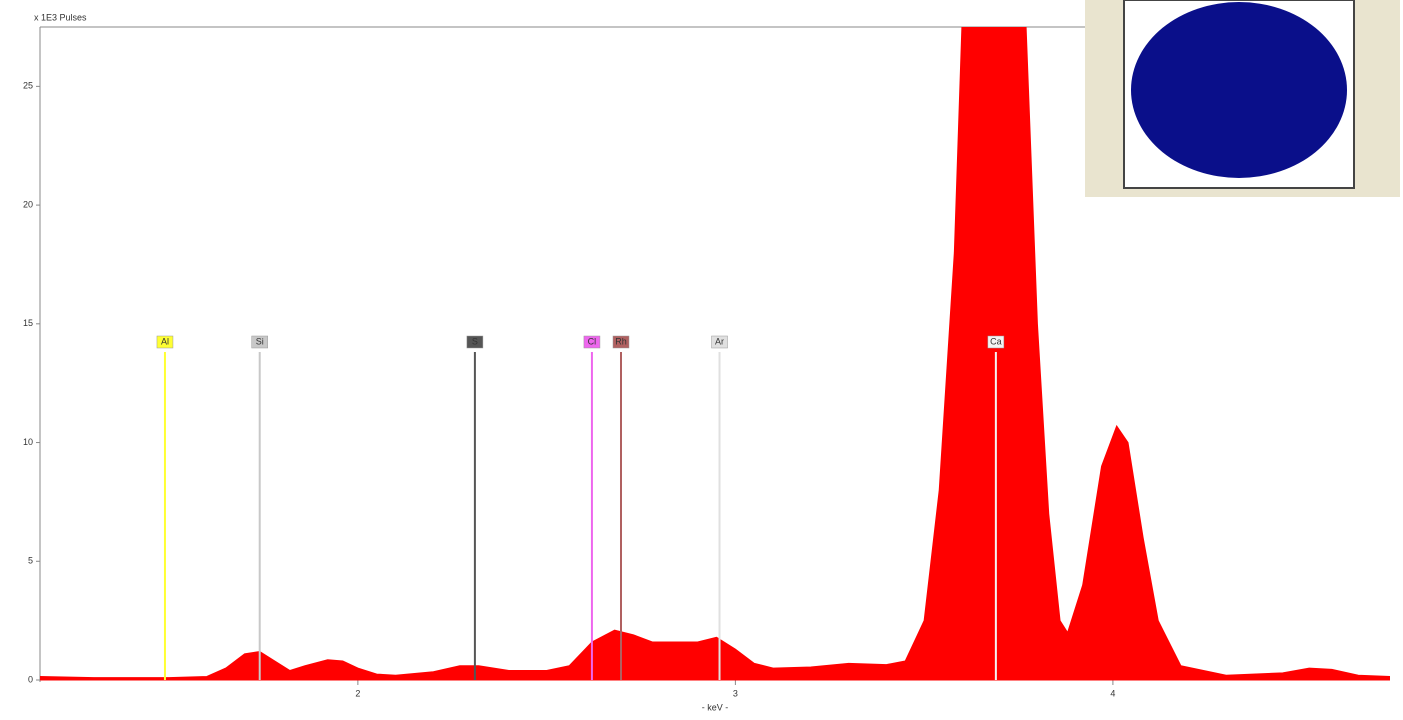 The height and width of the screenshot is (720, 1403). I want to click on y-tick-label: 0, so click(30, 679).